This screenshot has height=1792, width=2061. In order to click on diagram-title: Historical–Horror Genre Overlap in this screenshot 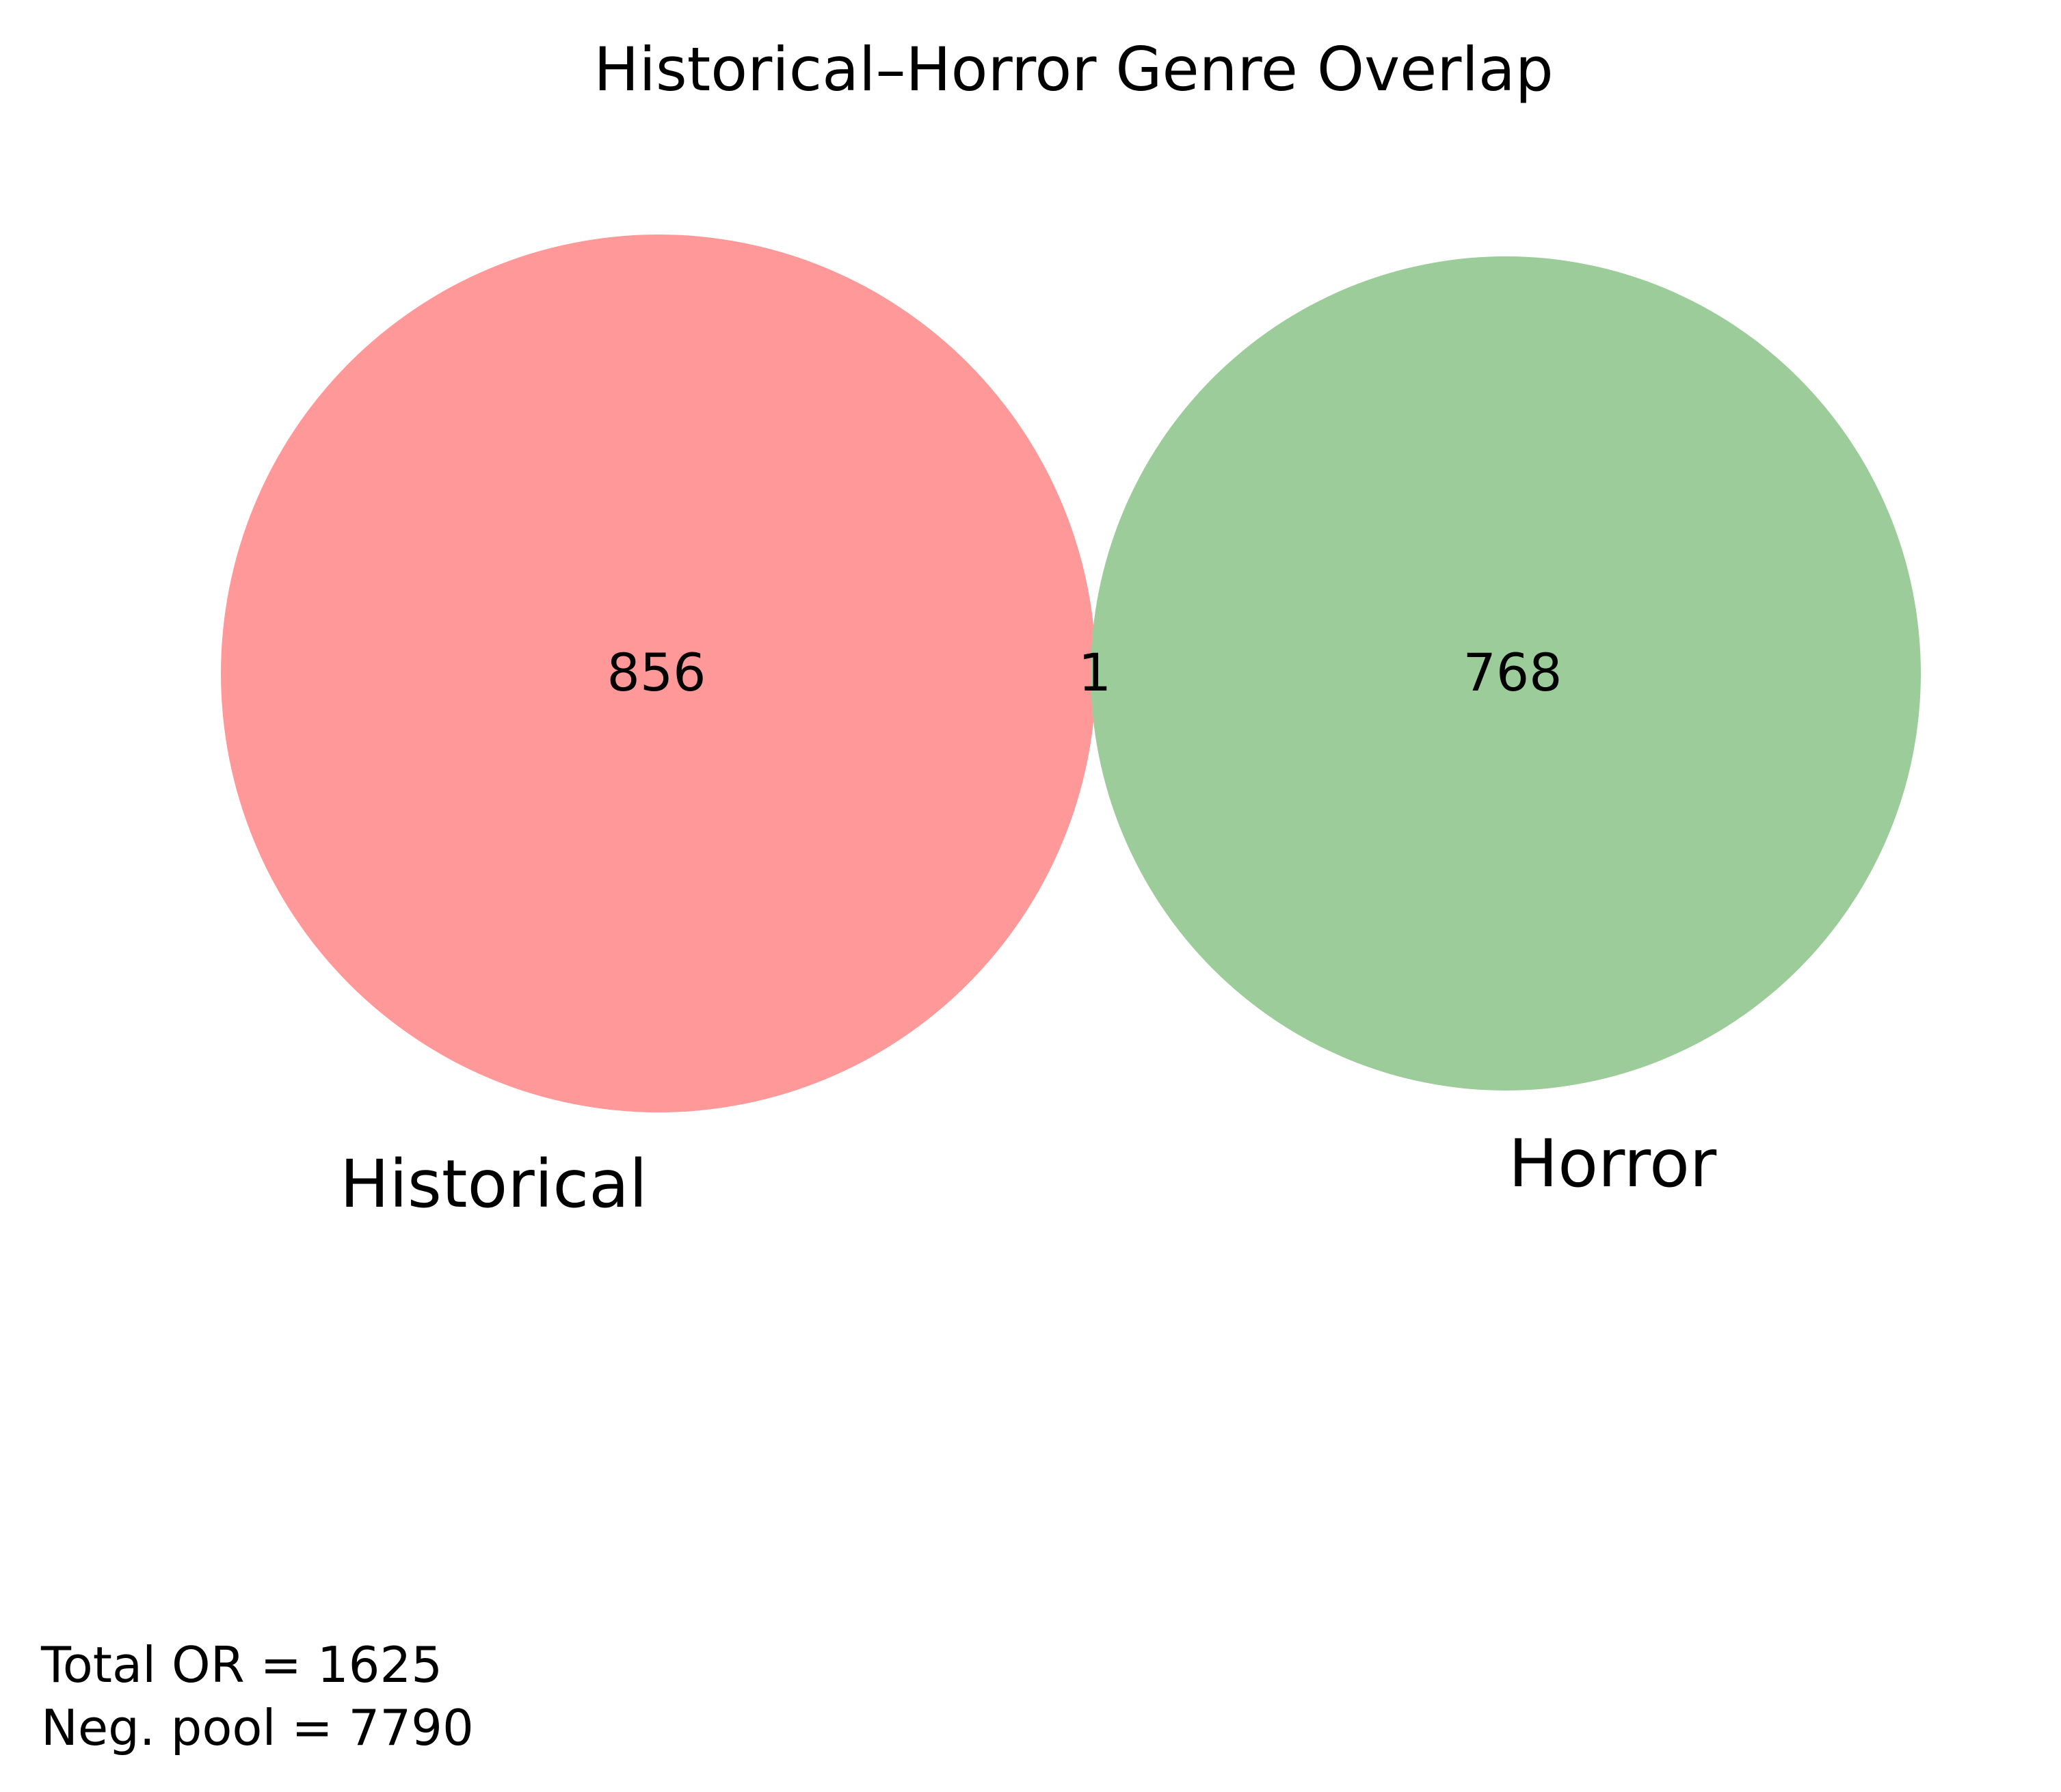, I will do `click(1073, 69)`.